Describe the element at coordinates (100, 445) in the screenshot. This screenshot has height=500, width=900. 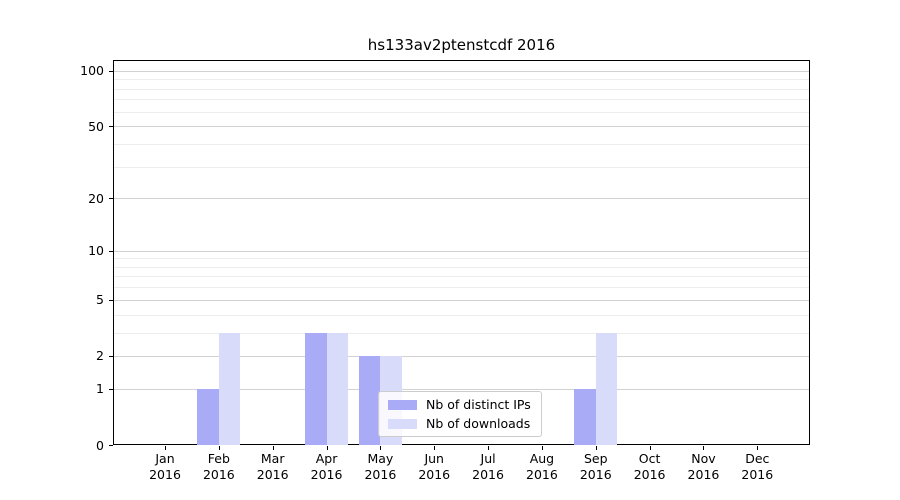
I see `y-tick-label: 0` at that location.